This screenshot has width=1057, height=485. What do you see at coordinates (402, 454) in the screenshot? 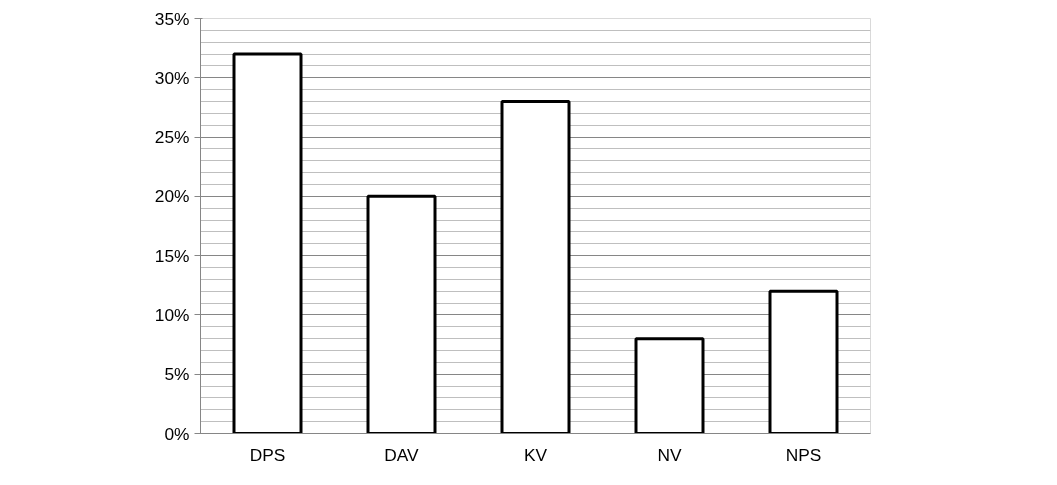
I see `x-tick-label: DAV` at bounding box center [402, 454].